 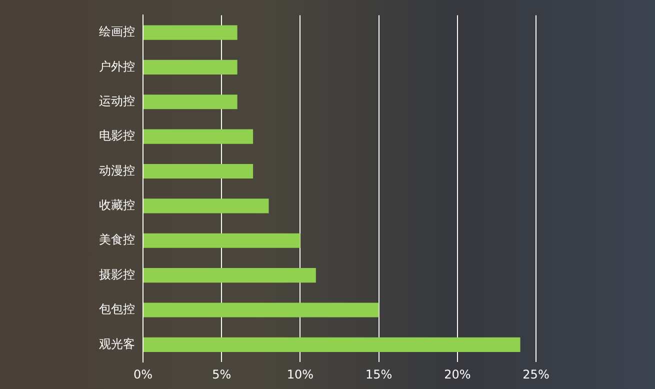 What do you see at coordinates (378, 374) in the screenshot?
I see `x-tick-label: 15%` at bounding box center [378, 374].